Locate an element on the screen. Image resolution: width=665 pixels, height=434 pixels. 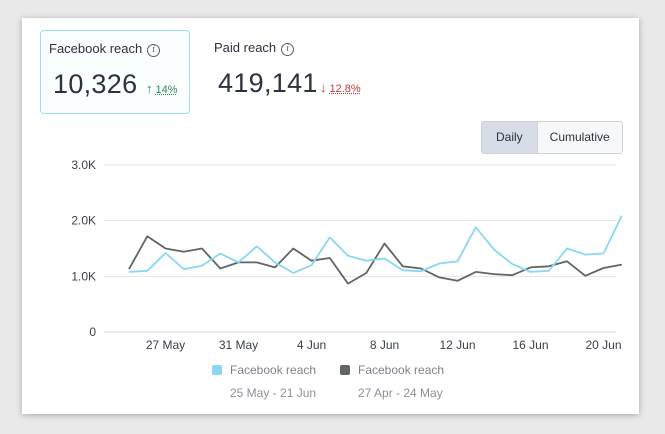
y-tick-label: 2.0K is located at coordinates (83, 221).